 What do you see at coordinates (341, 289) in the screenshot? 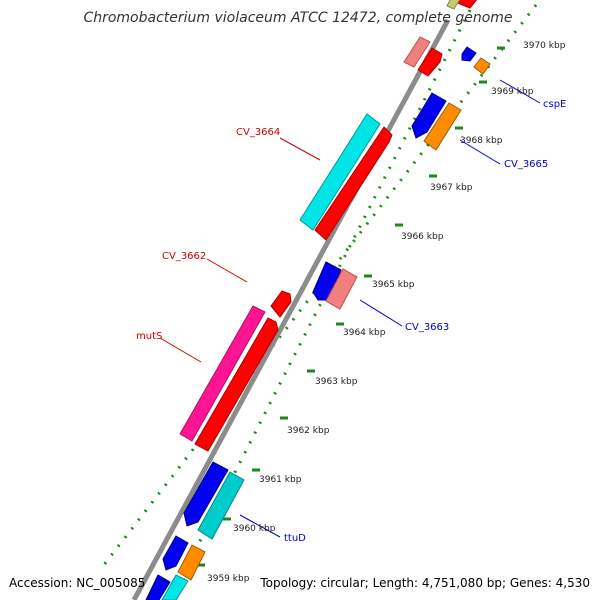
I see `gene-cv3663-pink` at bounding box center [341, 289].